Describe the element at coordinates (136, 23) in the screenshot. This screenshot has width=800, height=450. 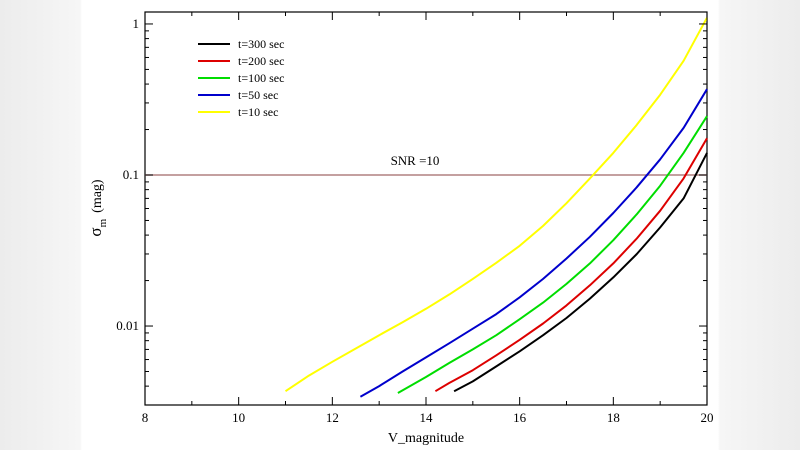
I see `y-tick-label: 1` at that location.